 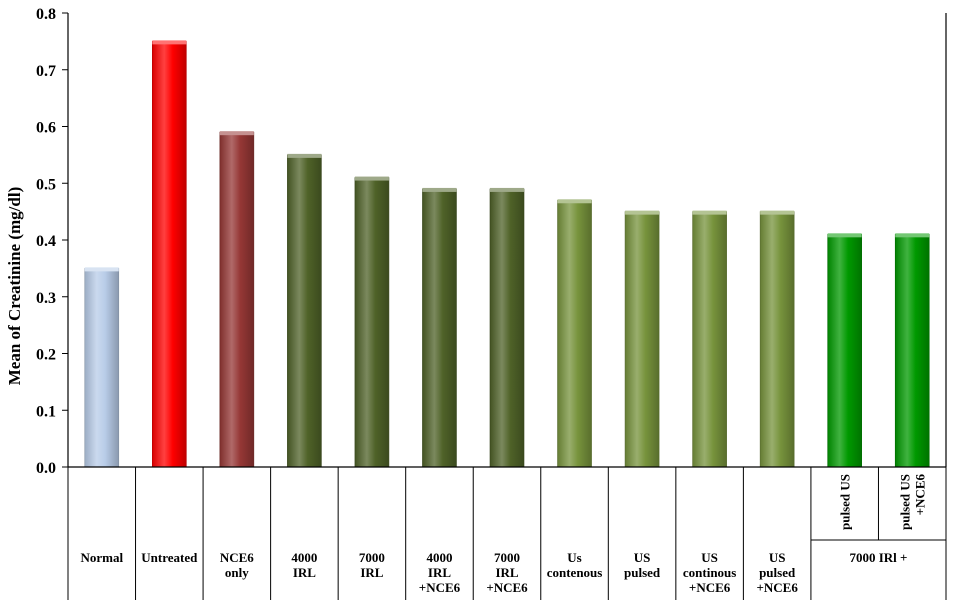 I want to click on y-axis-ticks: 0.0 0.1 0.2 0.3 0.4 0.5 0.6 0.7 0.8, so click(x=52, y=241).